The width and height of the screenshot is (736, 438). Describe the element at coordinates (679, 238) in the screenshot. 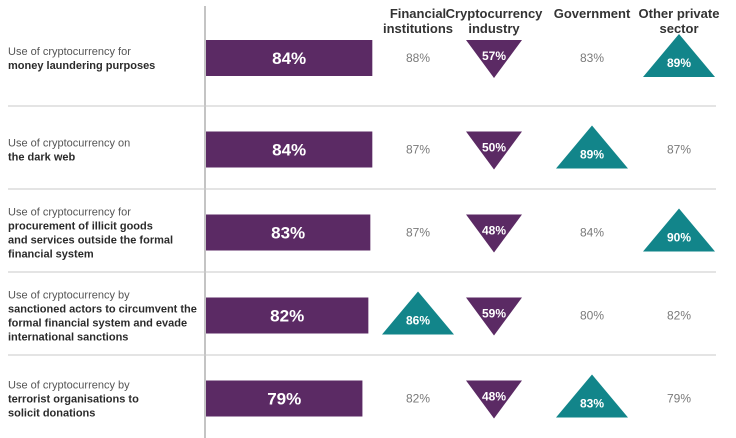

I see `cell-value: 90%` at that location.